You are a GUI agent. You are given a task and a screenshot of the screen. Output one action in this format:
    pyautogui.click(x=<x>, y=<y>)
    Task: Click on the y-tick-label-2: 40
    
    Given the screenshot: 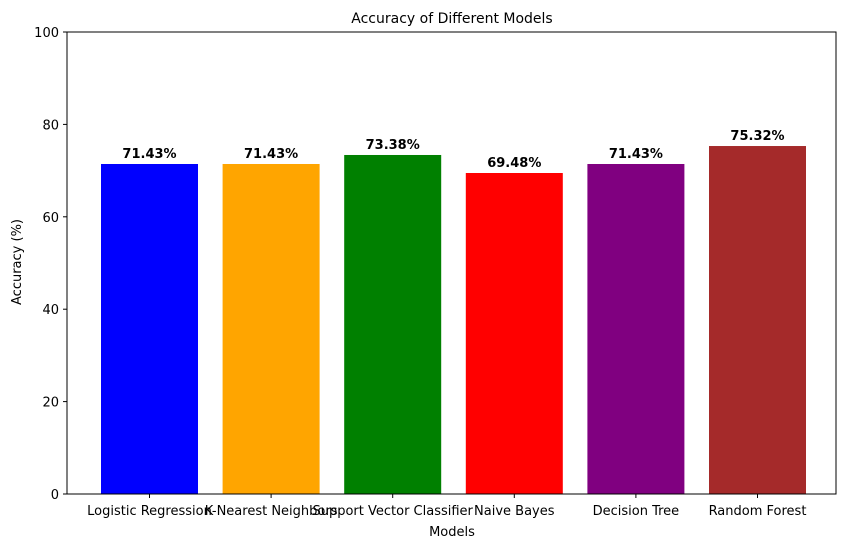 What is the action you would take?
    pyautogui.click(x=50, y=310)
    